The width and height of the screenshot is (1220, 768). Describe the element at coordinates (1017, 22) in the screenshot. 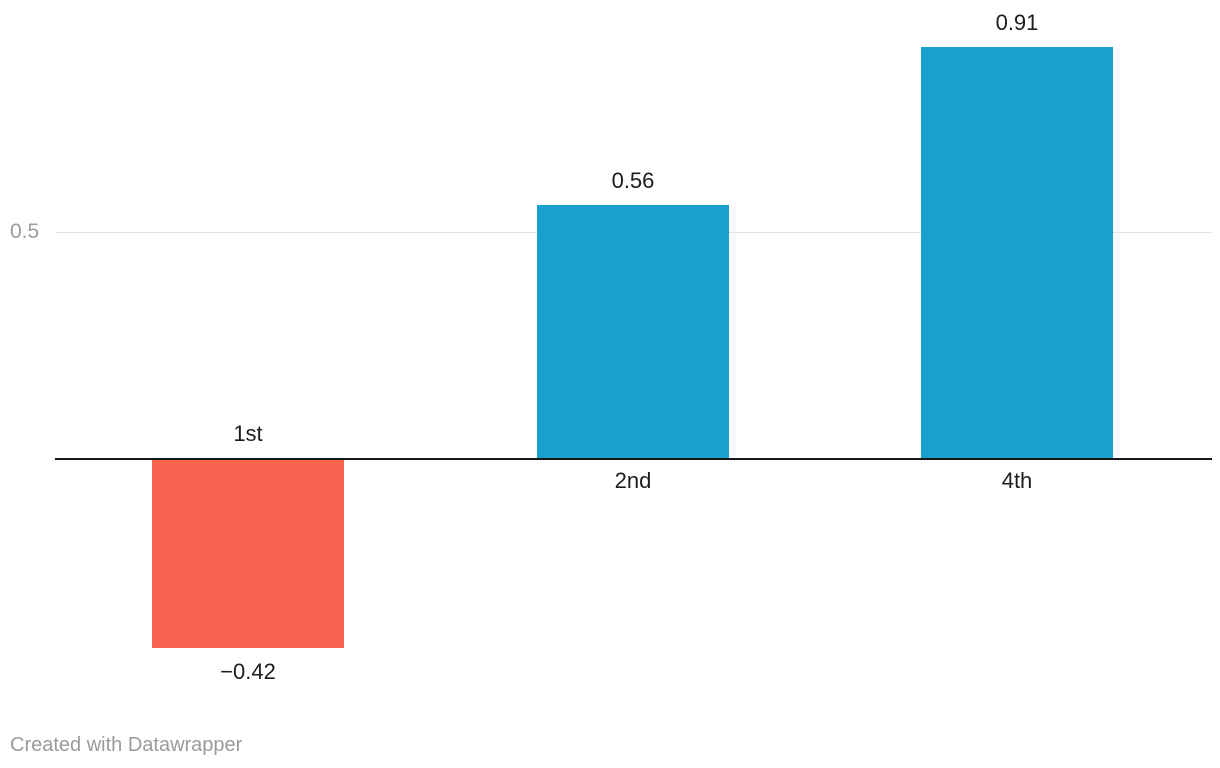

I see `value-label: 0.91` at that location.